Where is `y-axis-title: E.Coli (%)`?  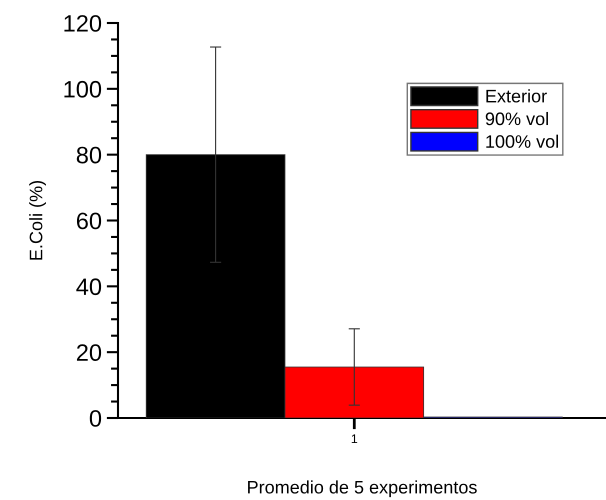
y-axis-title: E.Coli (%) is located at coordinates (37, 220).